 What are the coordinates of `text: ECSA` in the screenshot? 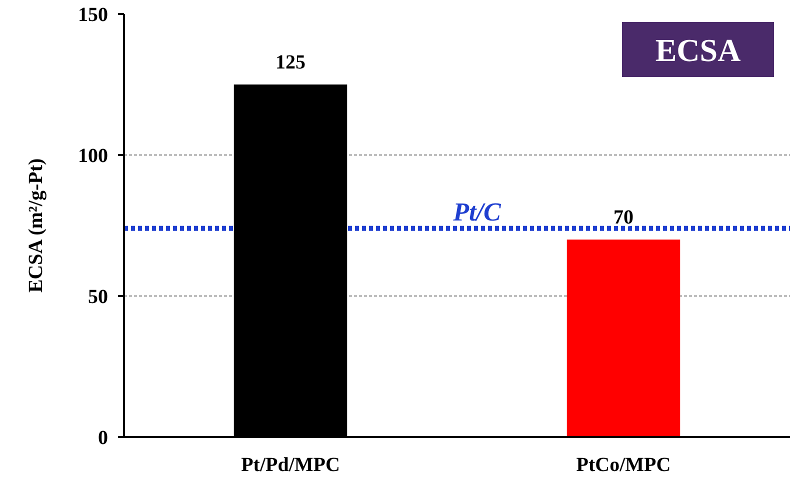 It's located at (698, 50).